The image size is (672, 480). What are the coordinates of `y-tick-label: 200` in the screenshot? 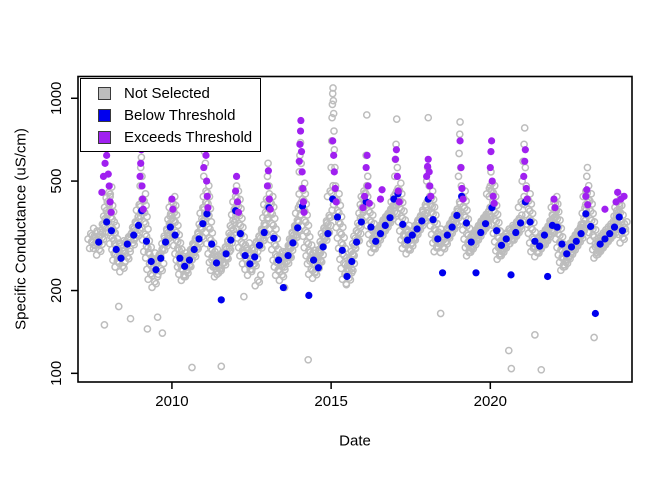 It's located at (56, 290).